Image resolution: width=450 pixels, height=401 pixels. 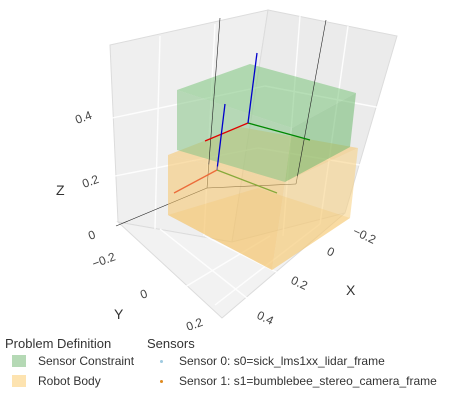 I want to click on legend-group-title-problem-definition: Problem Definition, so click(x=58, y=343).